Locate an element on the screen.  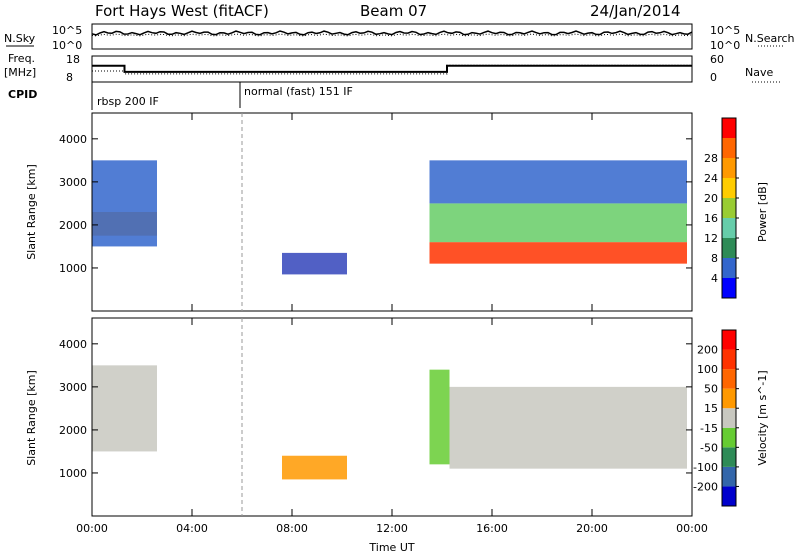
chart-title: Fort Hays West (fitACF) is located at coordinates (182, 11).